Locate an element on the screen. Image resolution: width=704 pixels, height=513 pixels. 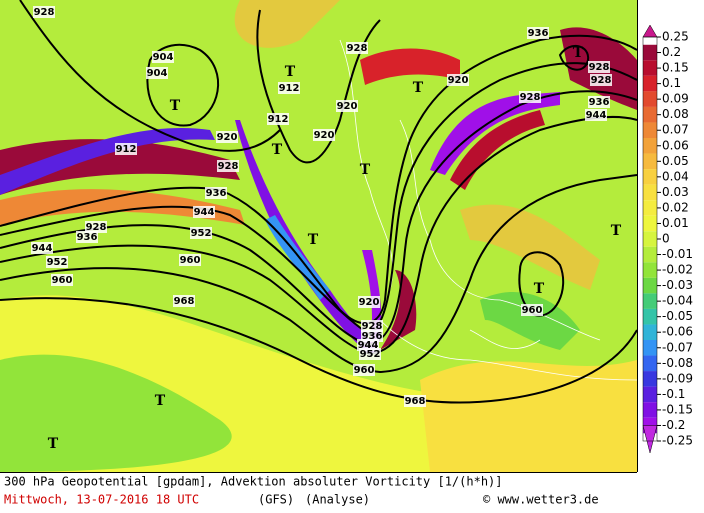
colorbar-cap is located at coordinates (650, 31).